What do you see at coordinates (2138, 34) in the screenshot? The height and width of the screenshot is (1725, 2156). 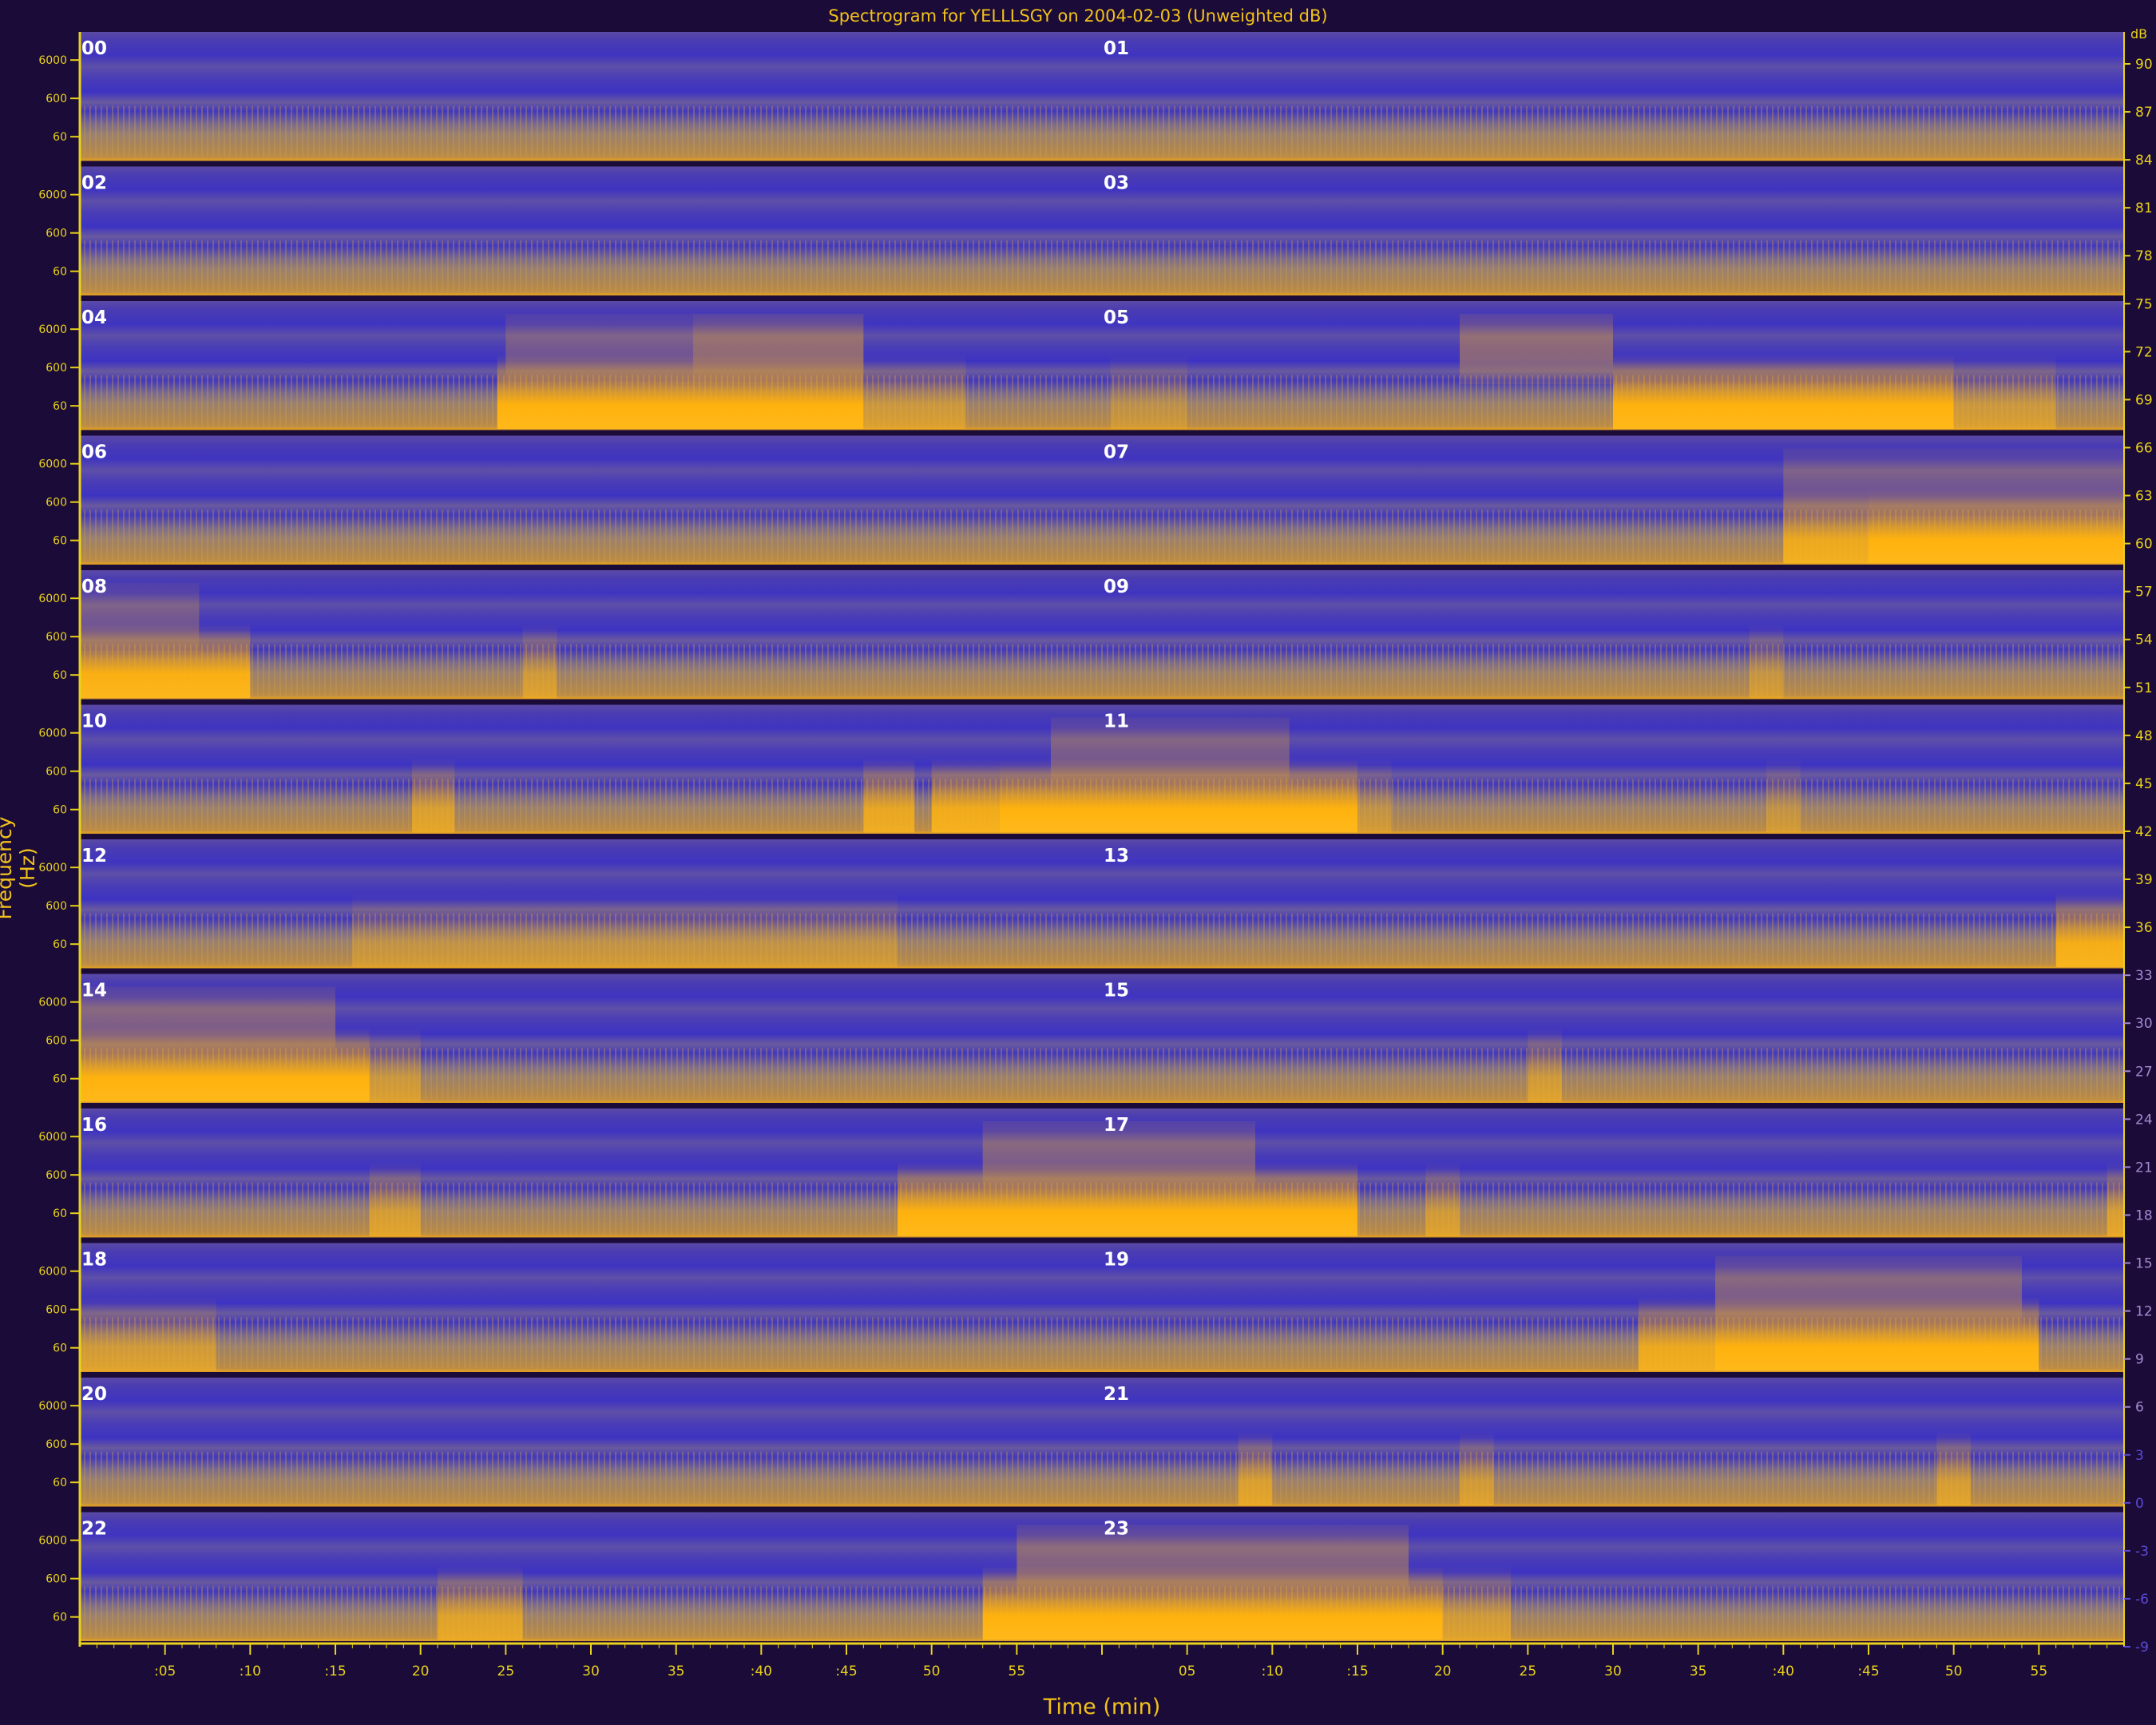 I see `colorbar-unit: dB` at bounding box center [2138, 34].